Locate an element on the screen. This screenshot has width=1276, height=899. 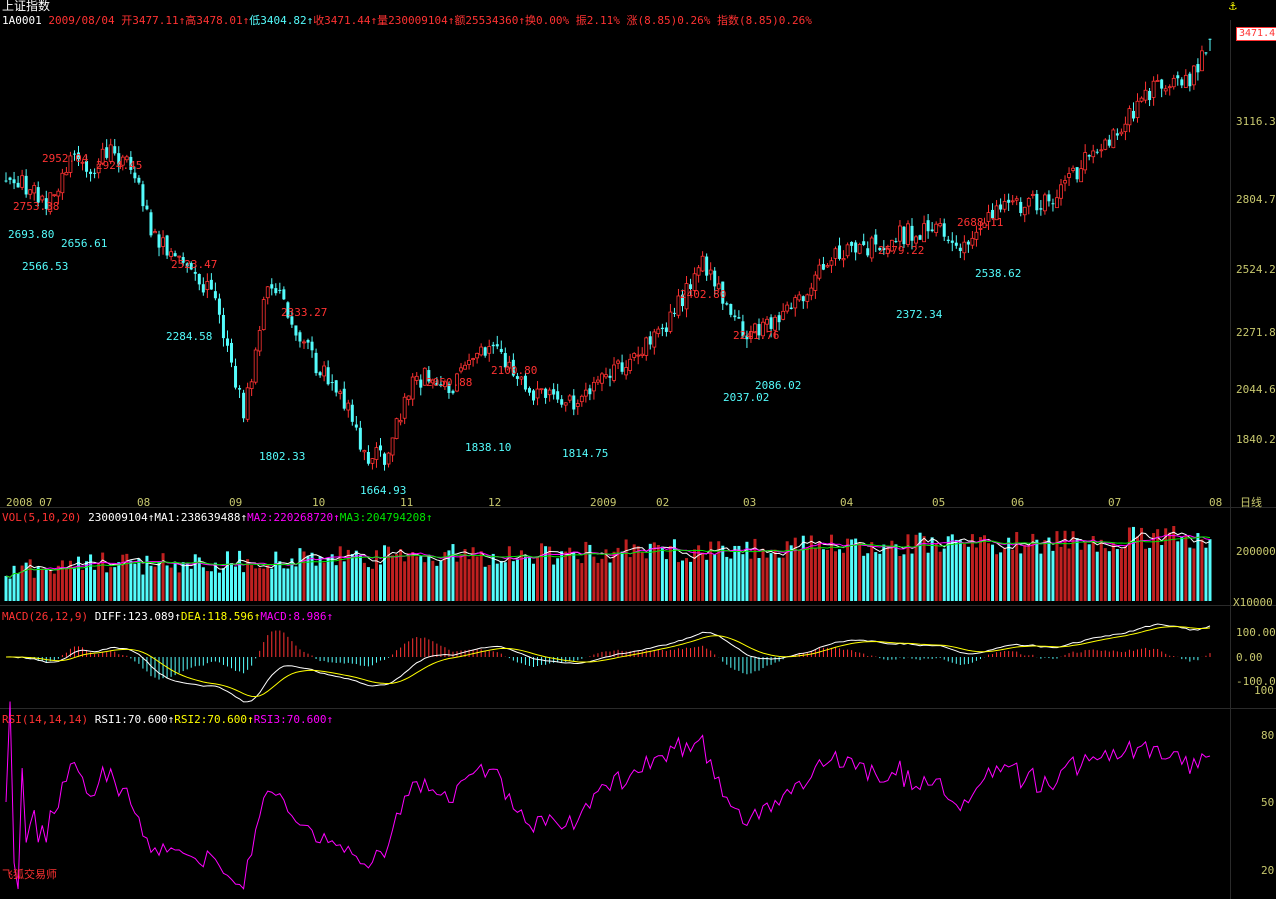
stock-code: 1A0001 is located at coordinates (22, 20).